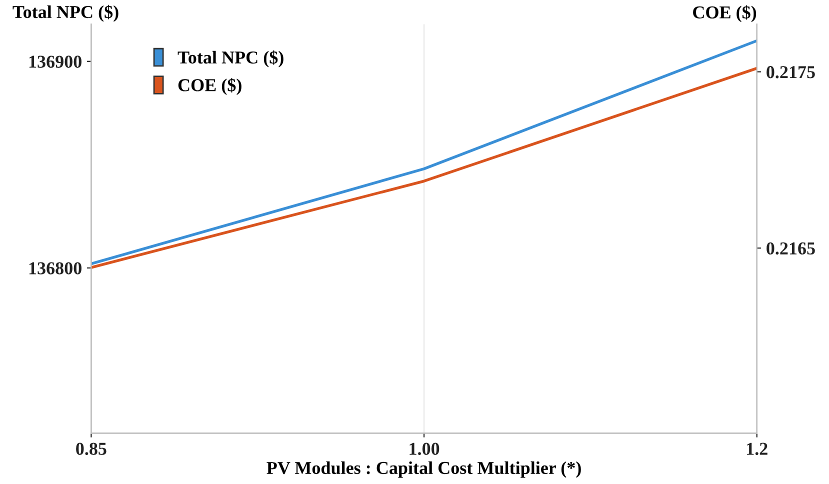  I want to click on x-tick-label: 1.2, so click(757, 448).